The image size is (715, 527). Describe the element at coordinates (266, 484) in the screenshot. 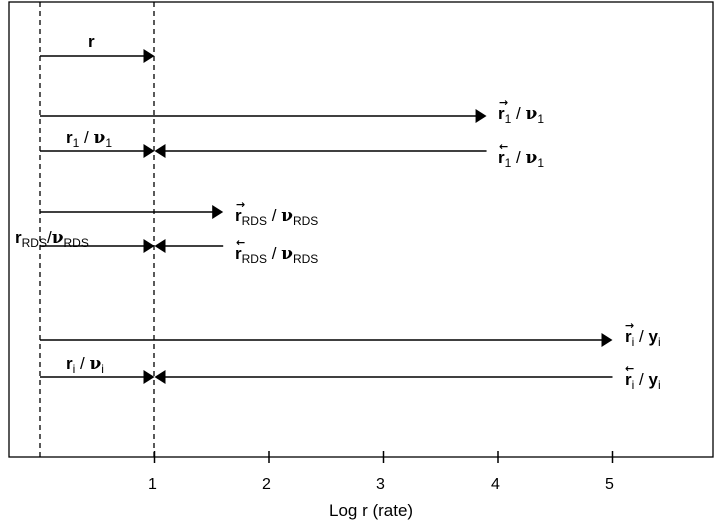

I see `tick-label-2: 2` at that location.